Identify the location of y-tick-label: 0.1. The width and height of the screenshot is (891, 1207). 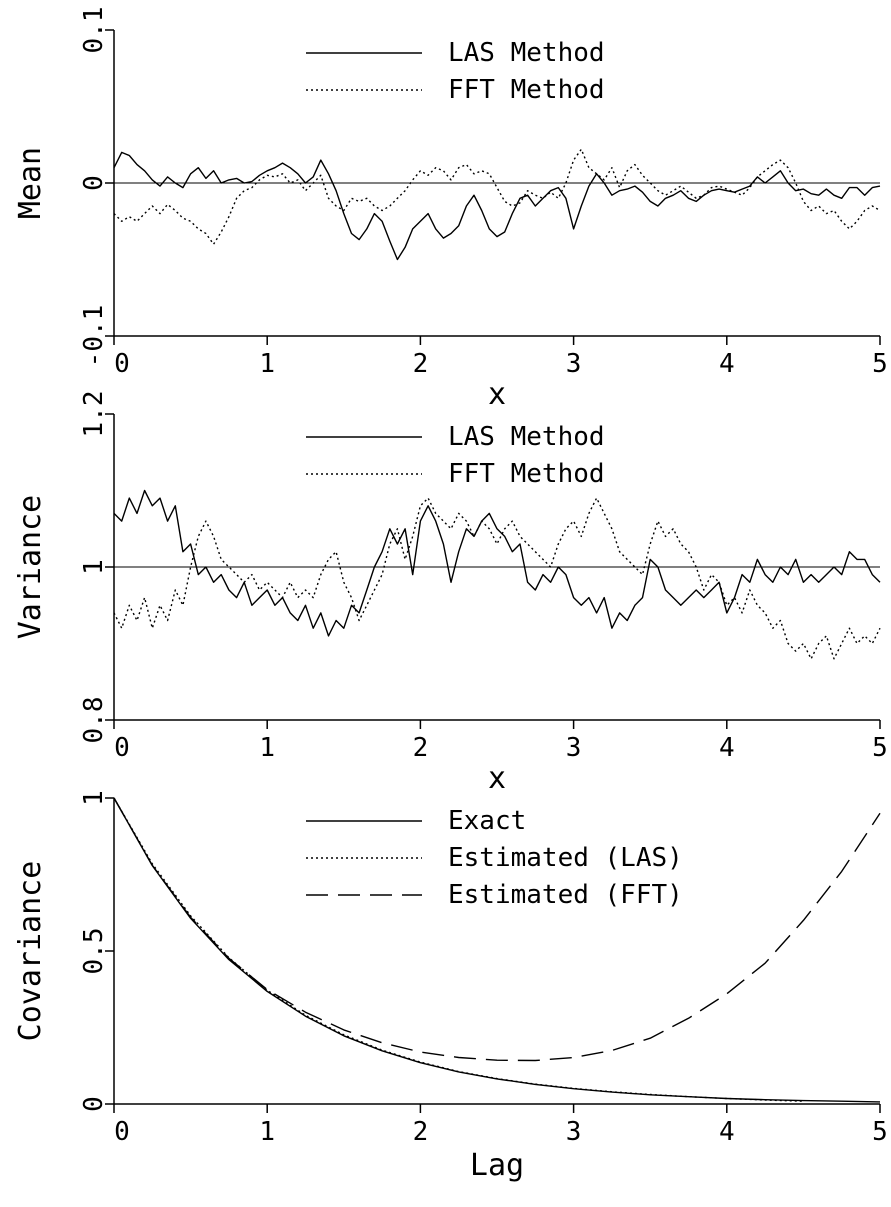
(94, 30).